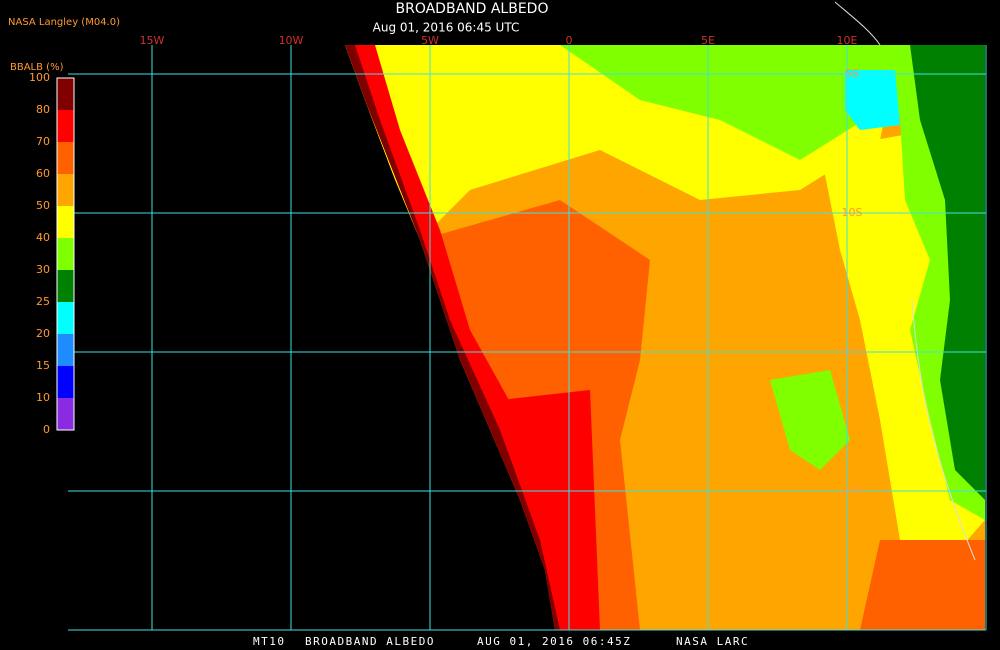  I want to click on footer-text: NASA LARC, so click(712, 641).